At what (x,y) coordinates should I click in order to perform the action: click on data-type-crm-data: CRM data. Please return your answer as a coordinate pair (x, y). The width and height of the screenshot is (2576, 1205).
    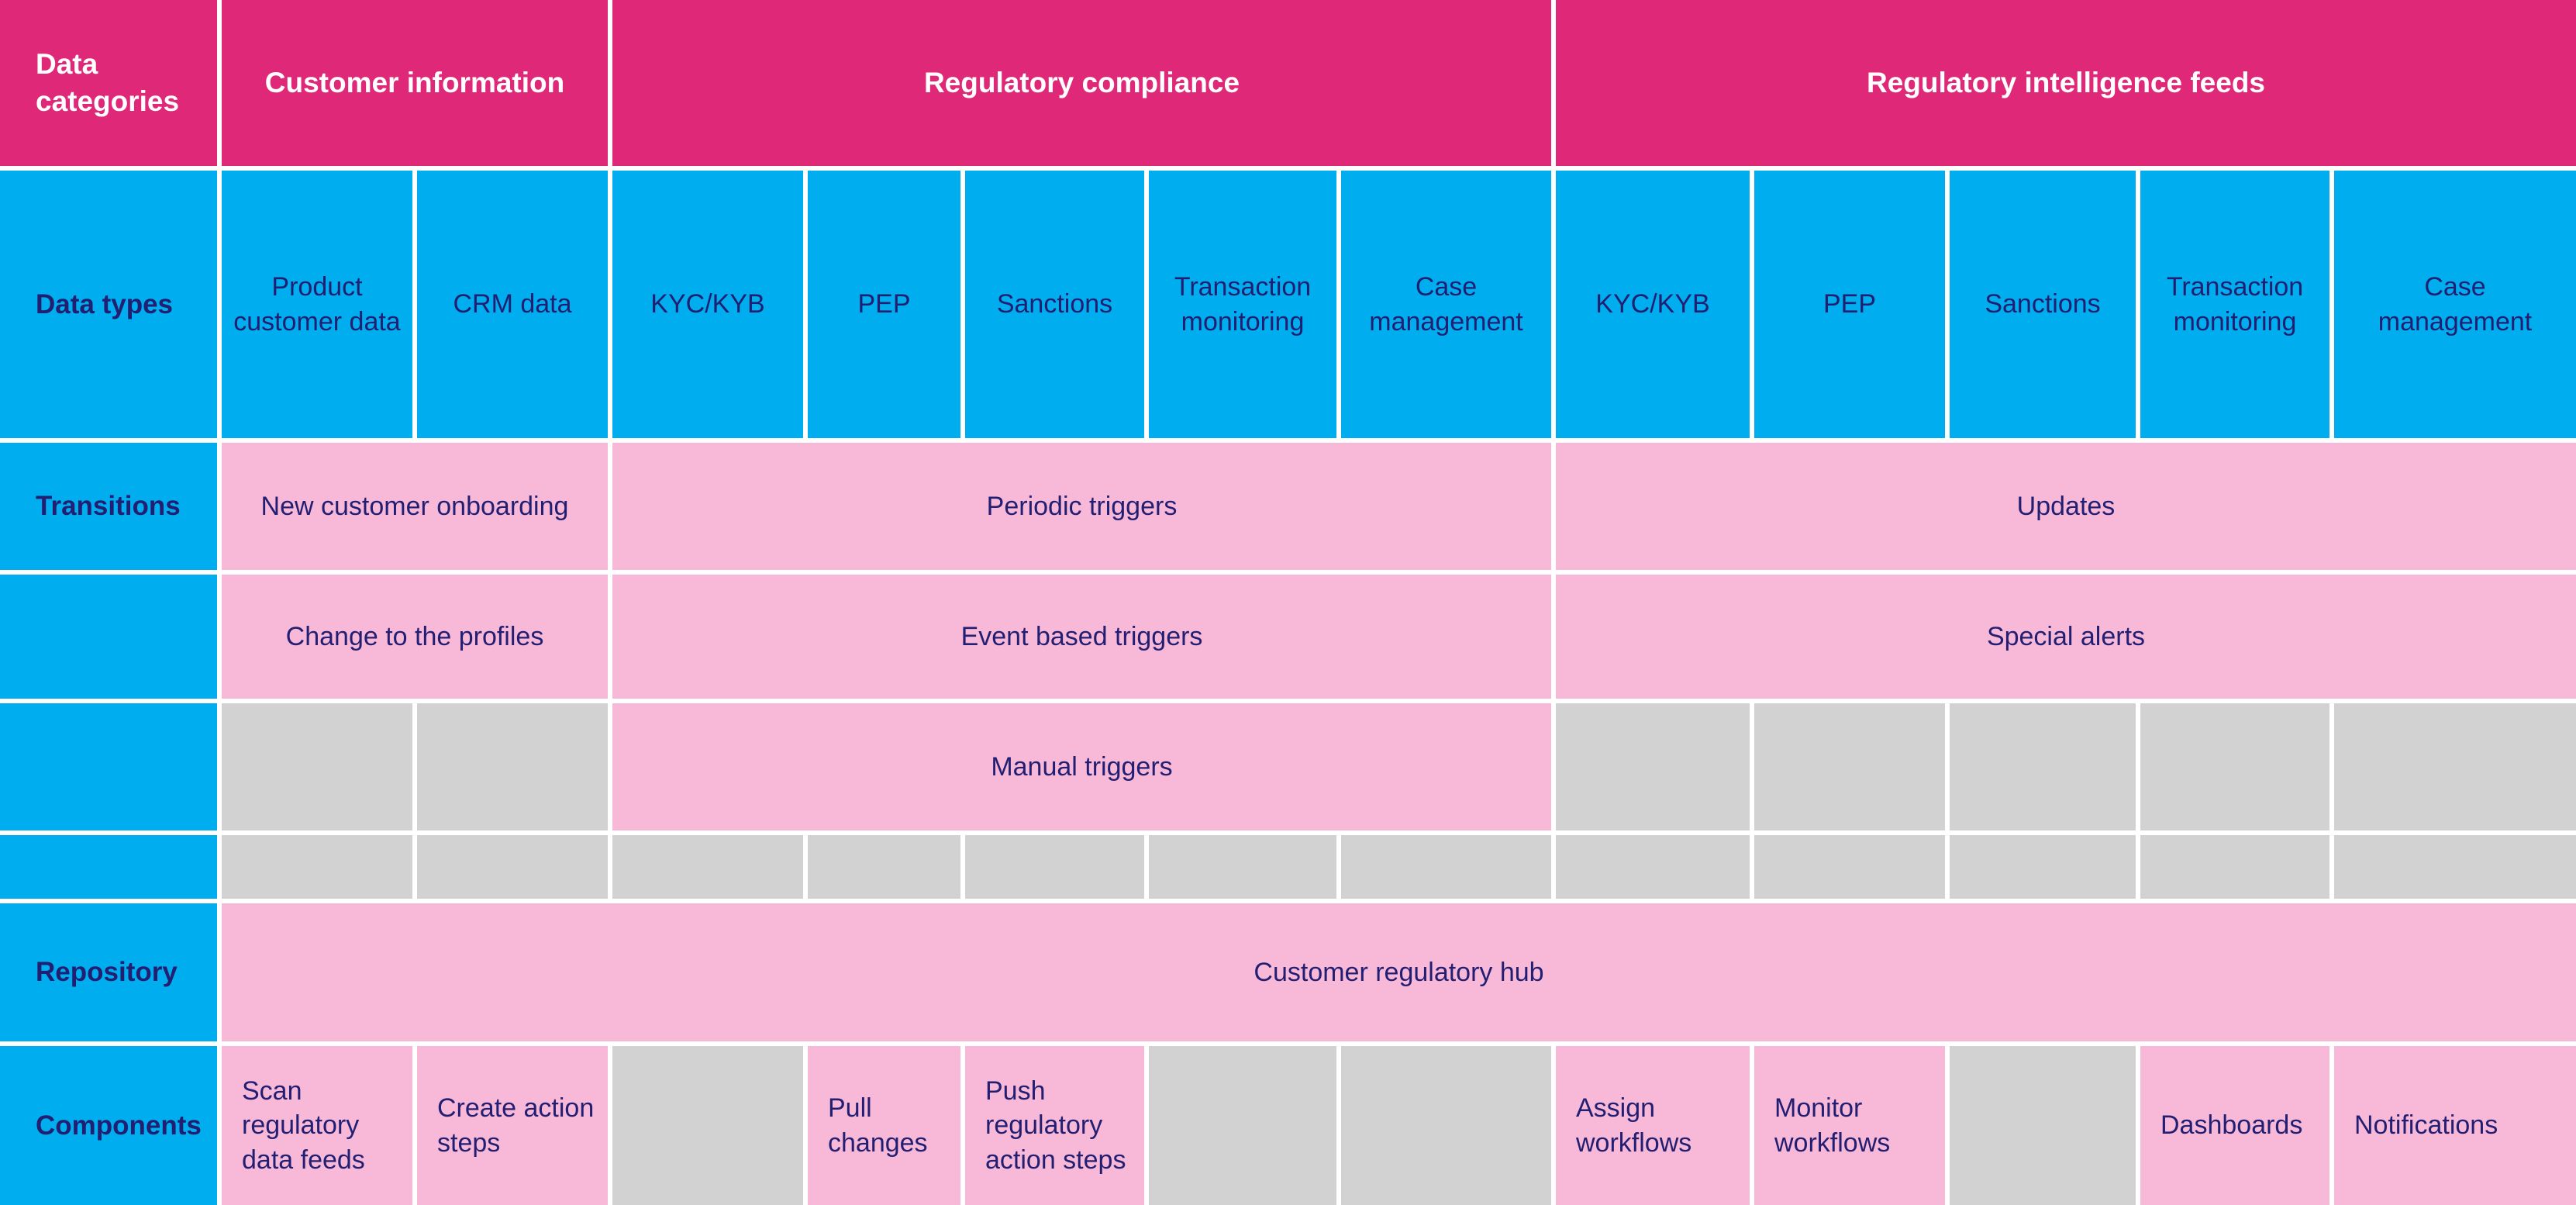
    Looking at the image, I should click on (512, 305).